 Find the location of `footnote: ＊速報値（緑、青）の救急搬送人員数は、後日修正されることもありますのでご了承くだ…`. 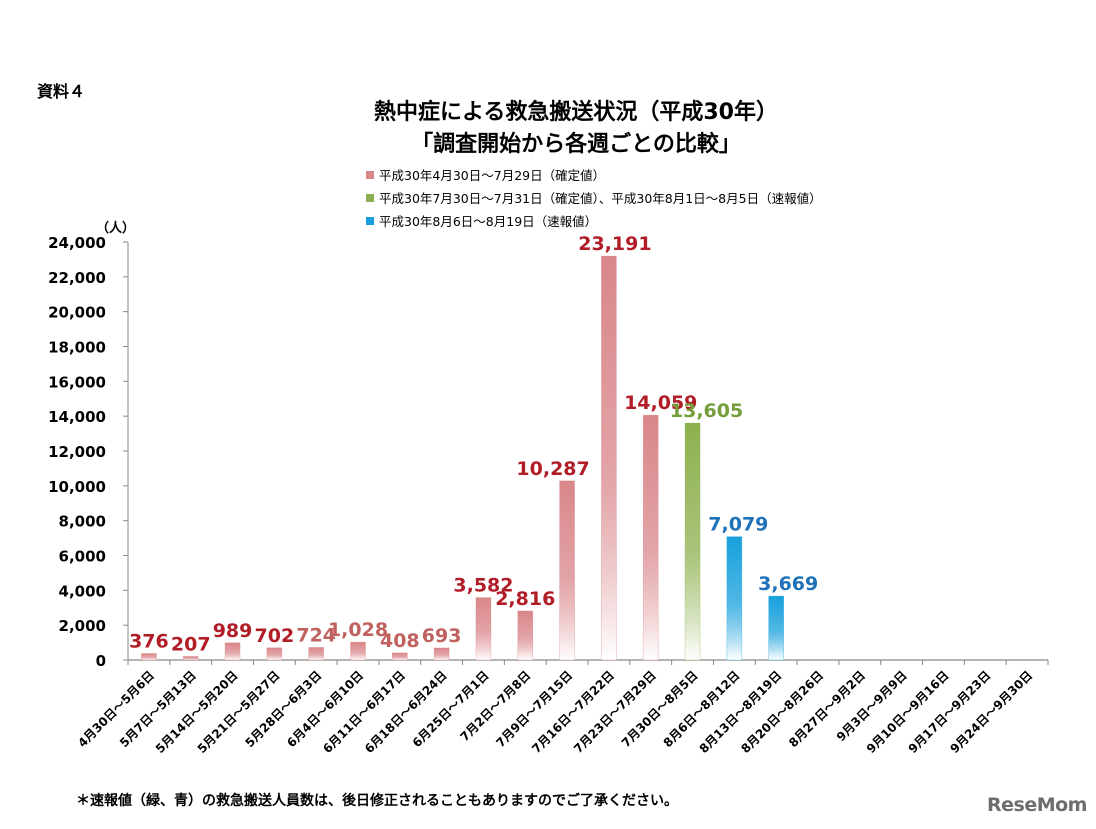

footnote: ＊速報値（緑、青）の救急搬送人員数は、後日修正されることもありますのでご了承くだ… is located at coordinates (377, 801).